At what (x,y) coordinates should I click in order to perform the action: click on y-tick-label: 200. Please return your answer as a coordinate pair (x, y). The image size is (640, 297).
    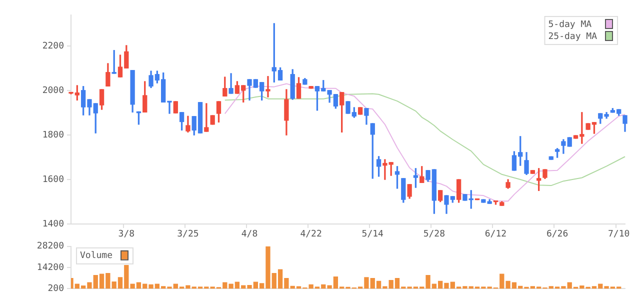
    Looking at the image, I should click on (56, 289).